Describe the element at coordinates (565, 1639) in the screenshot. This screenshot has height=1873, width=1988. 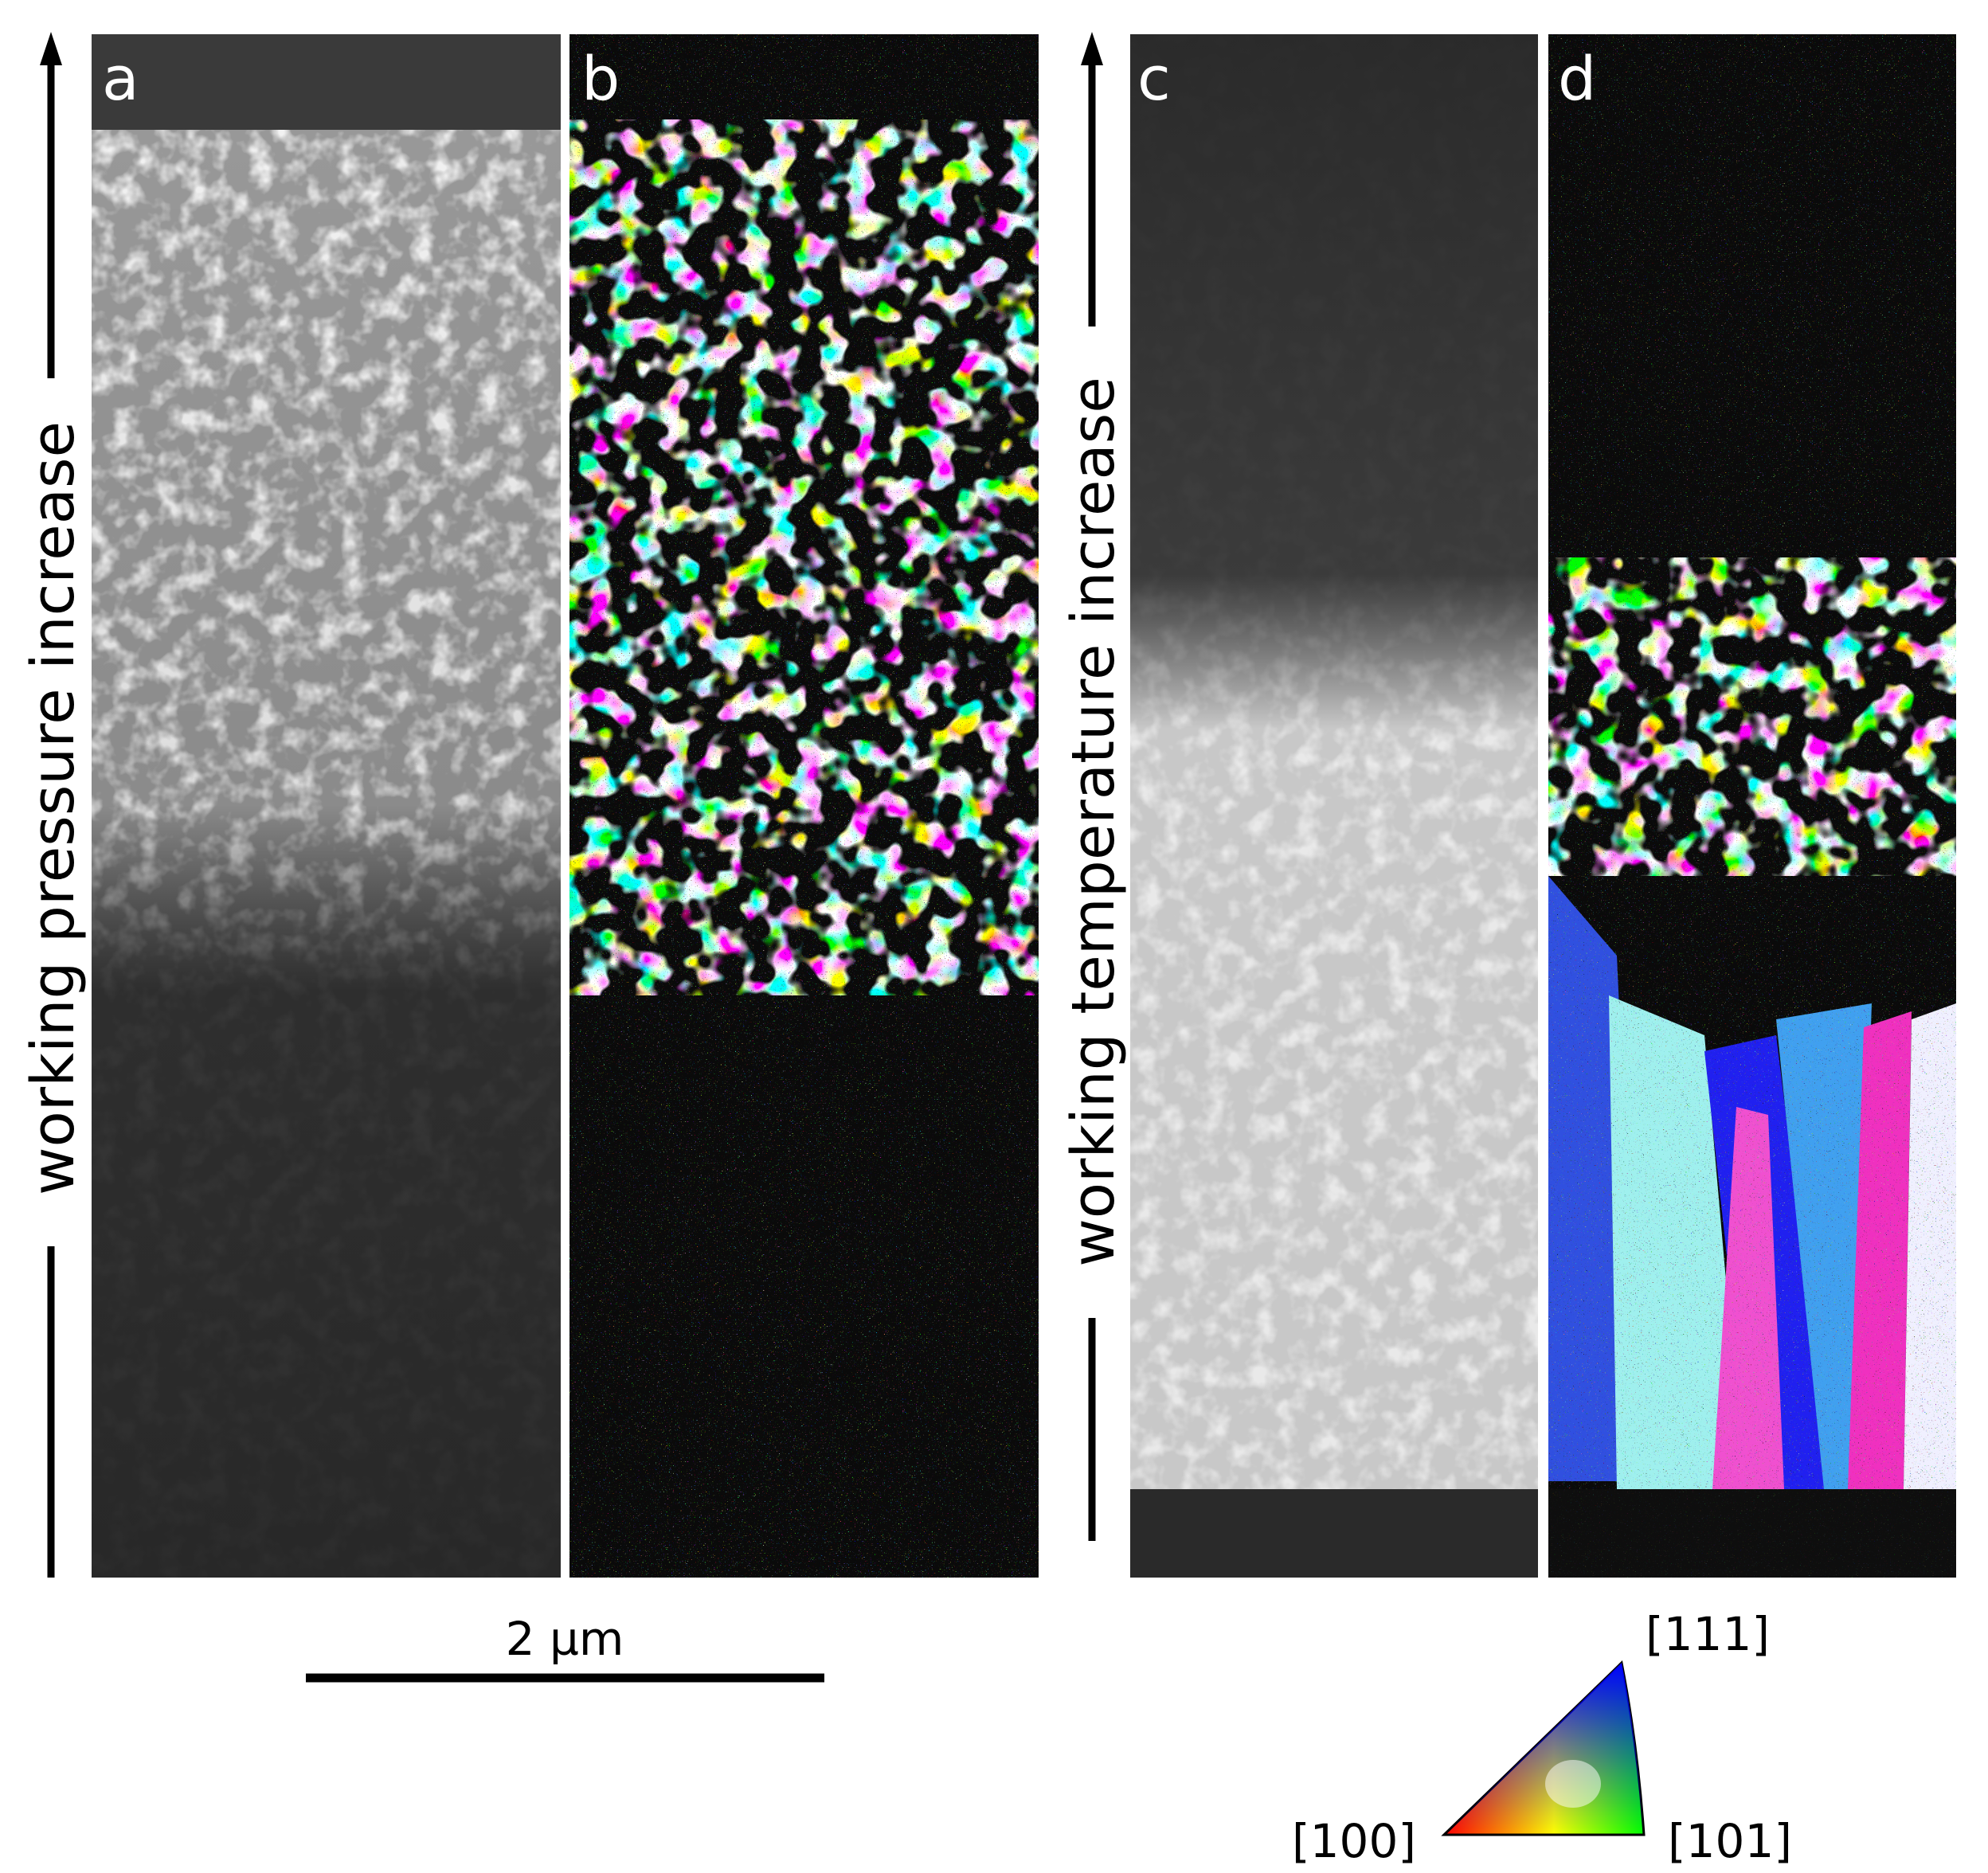
I see `scale-bar-label: 2 µm` at that location.